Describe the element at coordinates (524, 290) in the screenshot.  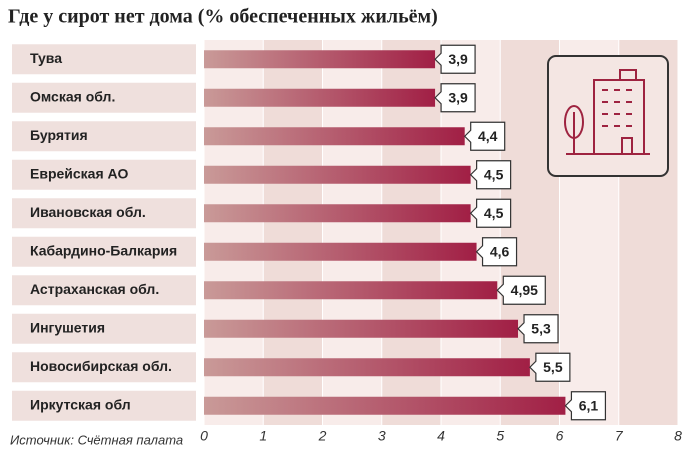
I see `value-label: 4,95` at that location.